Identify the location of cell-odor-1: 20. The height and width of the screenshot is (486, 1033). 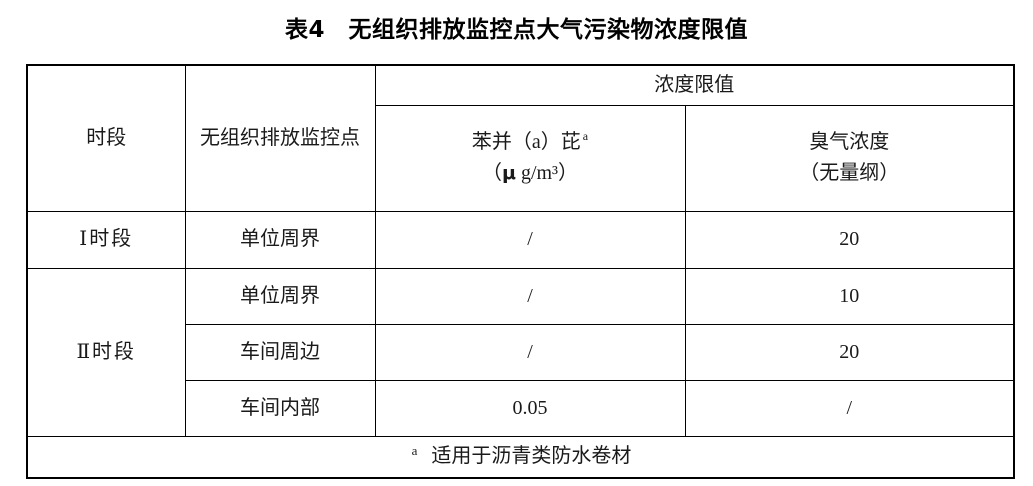
(849, 239).